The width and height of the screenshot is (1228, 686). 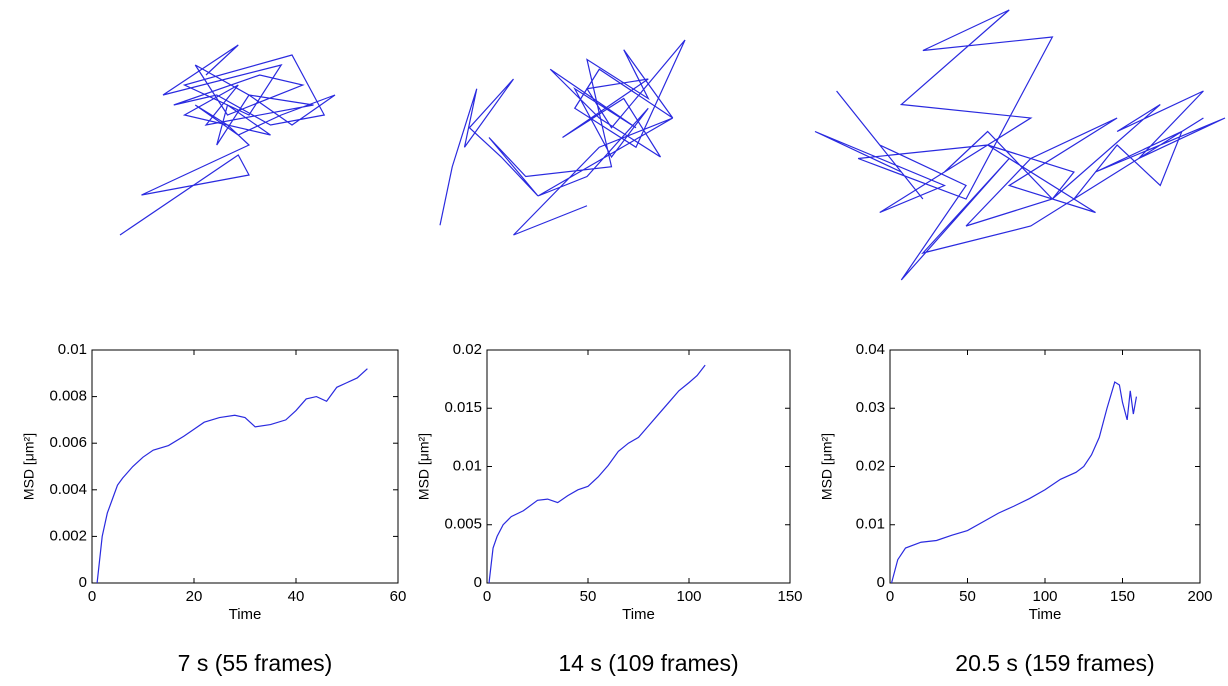 What do you see at coordinates (463, 407) in the screenshot?
I see `y-tick-label: 0.015` at bounding box center [463, 407].